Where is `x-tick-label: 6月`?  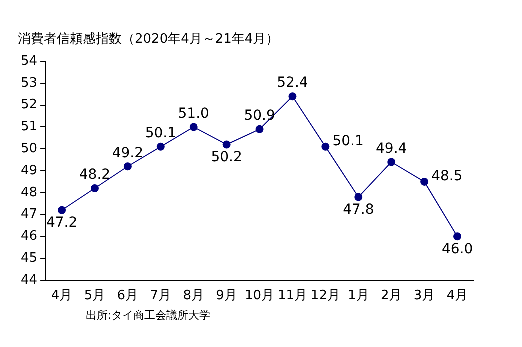
x-tick-label: 6月 is located at coordinates (128, 296).